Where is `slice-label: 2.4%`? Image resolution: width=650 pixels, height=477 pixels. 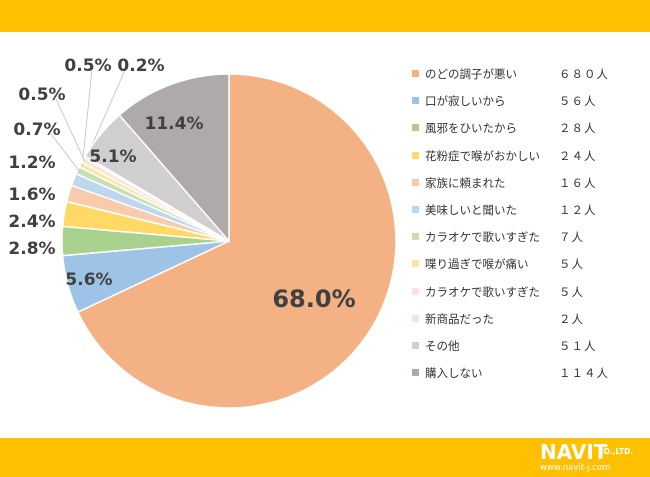
slice-label: 2.4% is located at coordinates (31, 222).